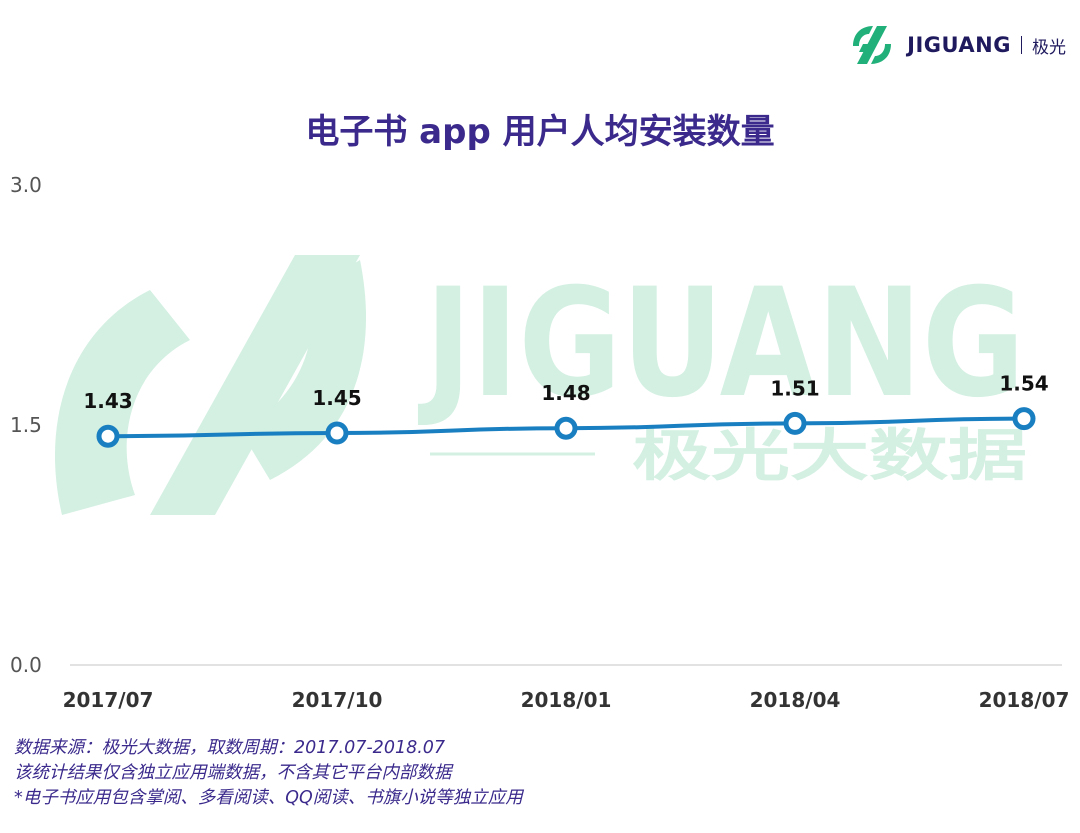  I want to click on data-label: 1.51, so click(794, 388).